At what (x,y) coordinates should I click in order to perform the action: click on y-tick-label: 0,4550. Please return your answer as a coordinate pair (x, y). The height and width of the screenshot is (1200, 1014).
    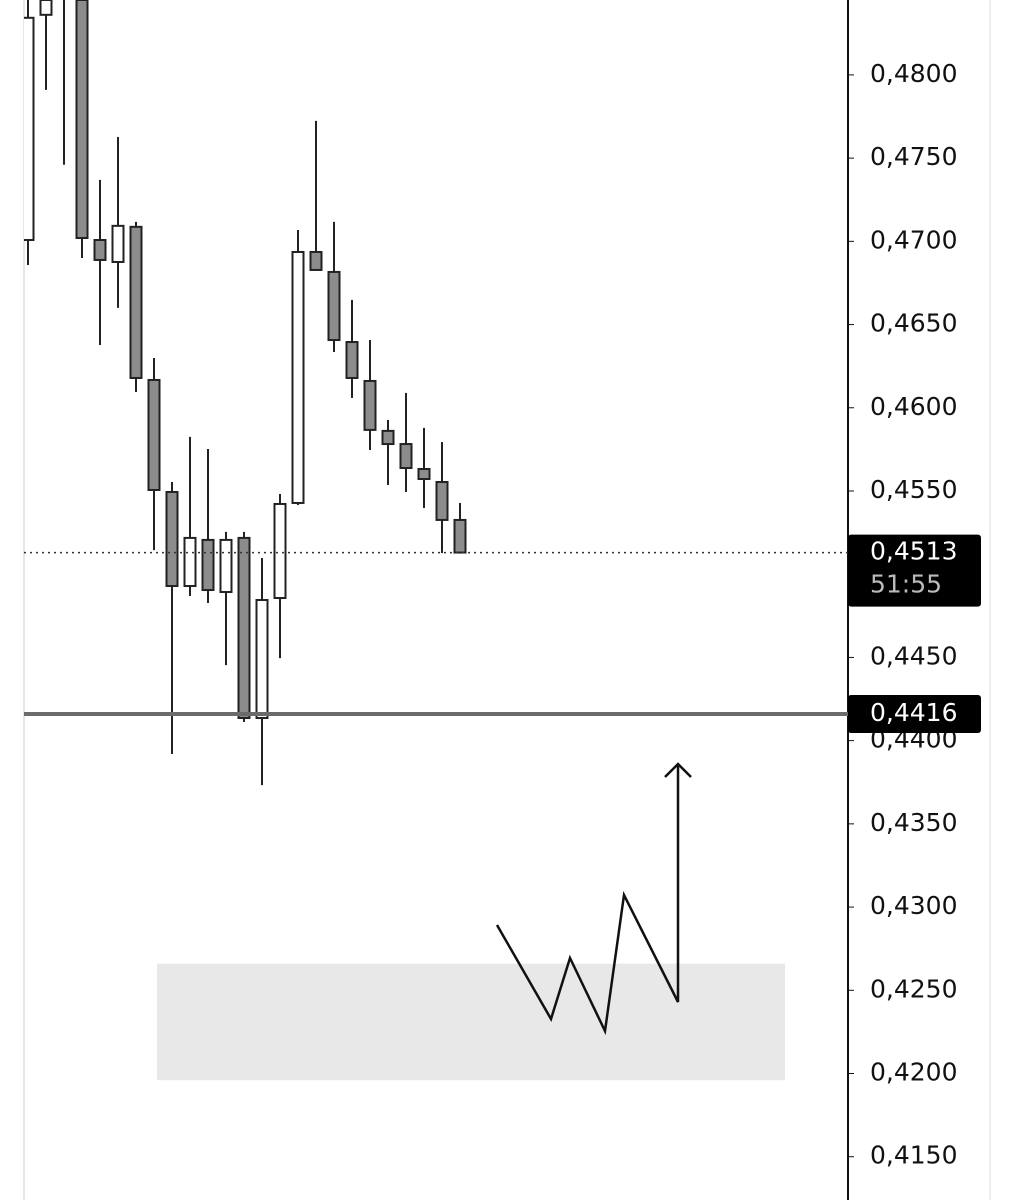
    Looking at the image, I should click on (913, 489).